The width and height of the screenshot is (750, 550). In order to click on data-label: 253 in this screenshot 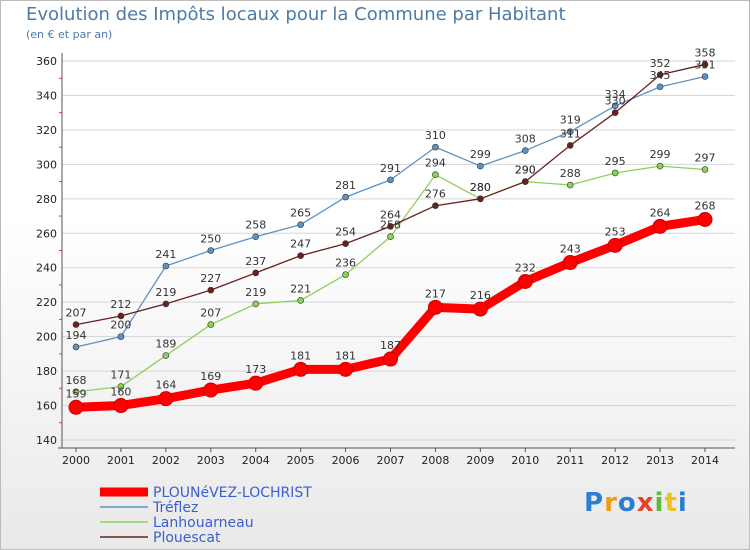, I will do `click(615, 231)`.